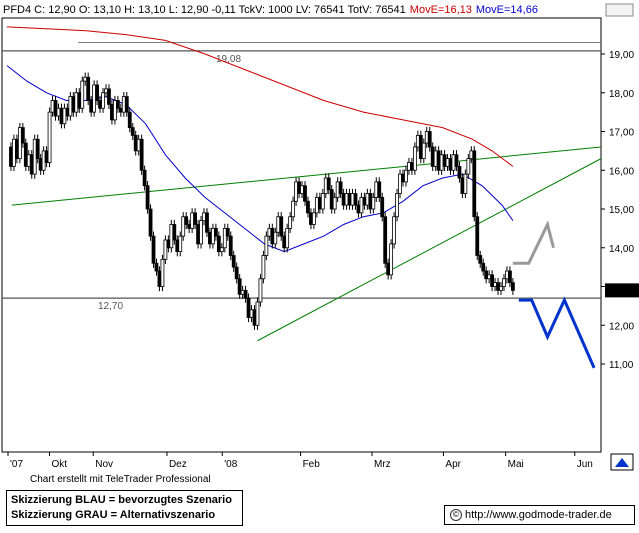 This screenshot has width=639, height=533. I want to click on y-tick-label: 19,00, so click(621, 55).